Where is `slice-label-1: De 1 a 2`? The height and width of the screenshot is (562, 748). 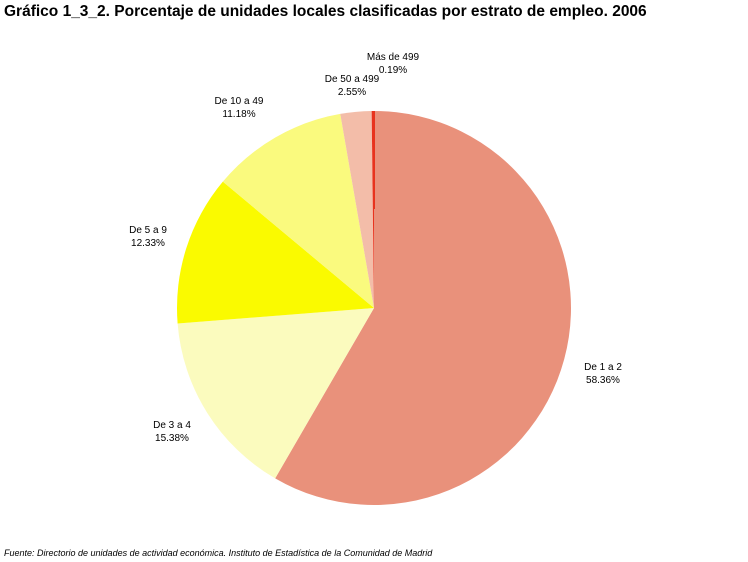 slice-label-1: De 1 a 2 is located at coordinates (603, 367).